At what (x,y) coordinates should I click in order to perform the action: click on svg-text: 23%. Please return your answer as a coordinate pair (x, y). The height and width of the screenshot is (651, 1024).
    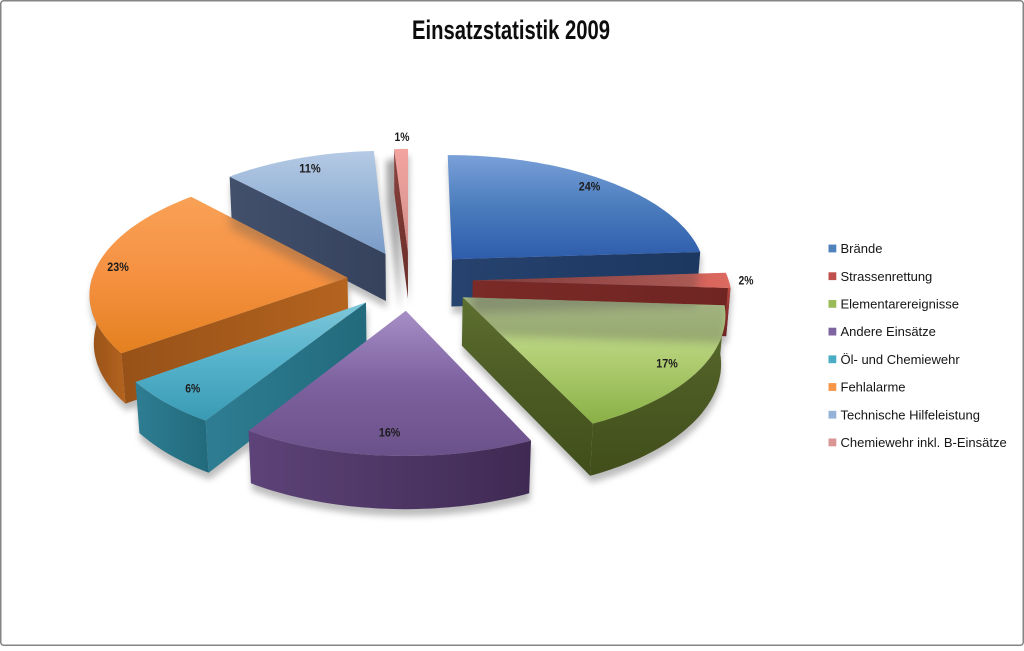
    Looking at the image, I should click on (118, 268).